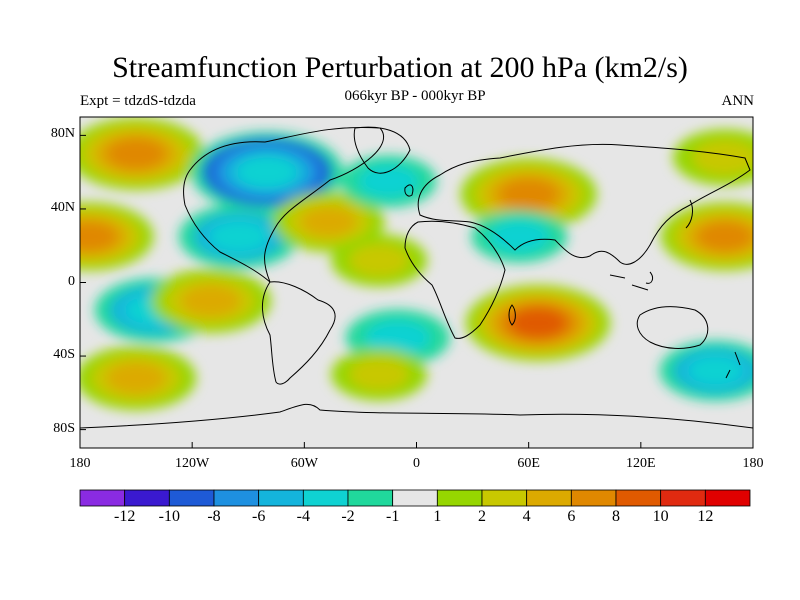 The width and height of the screenshot is (800, 600). Describe the element at coordinates (62, 207) in the screenshot. I see `y-tick-label: 40N` at that location.